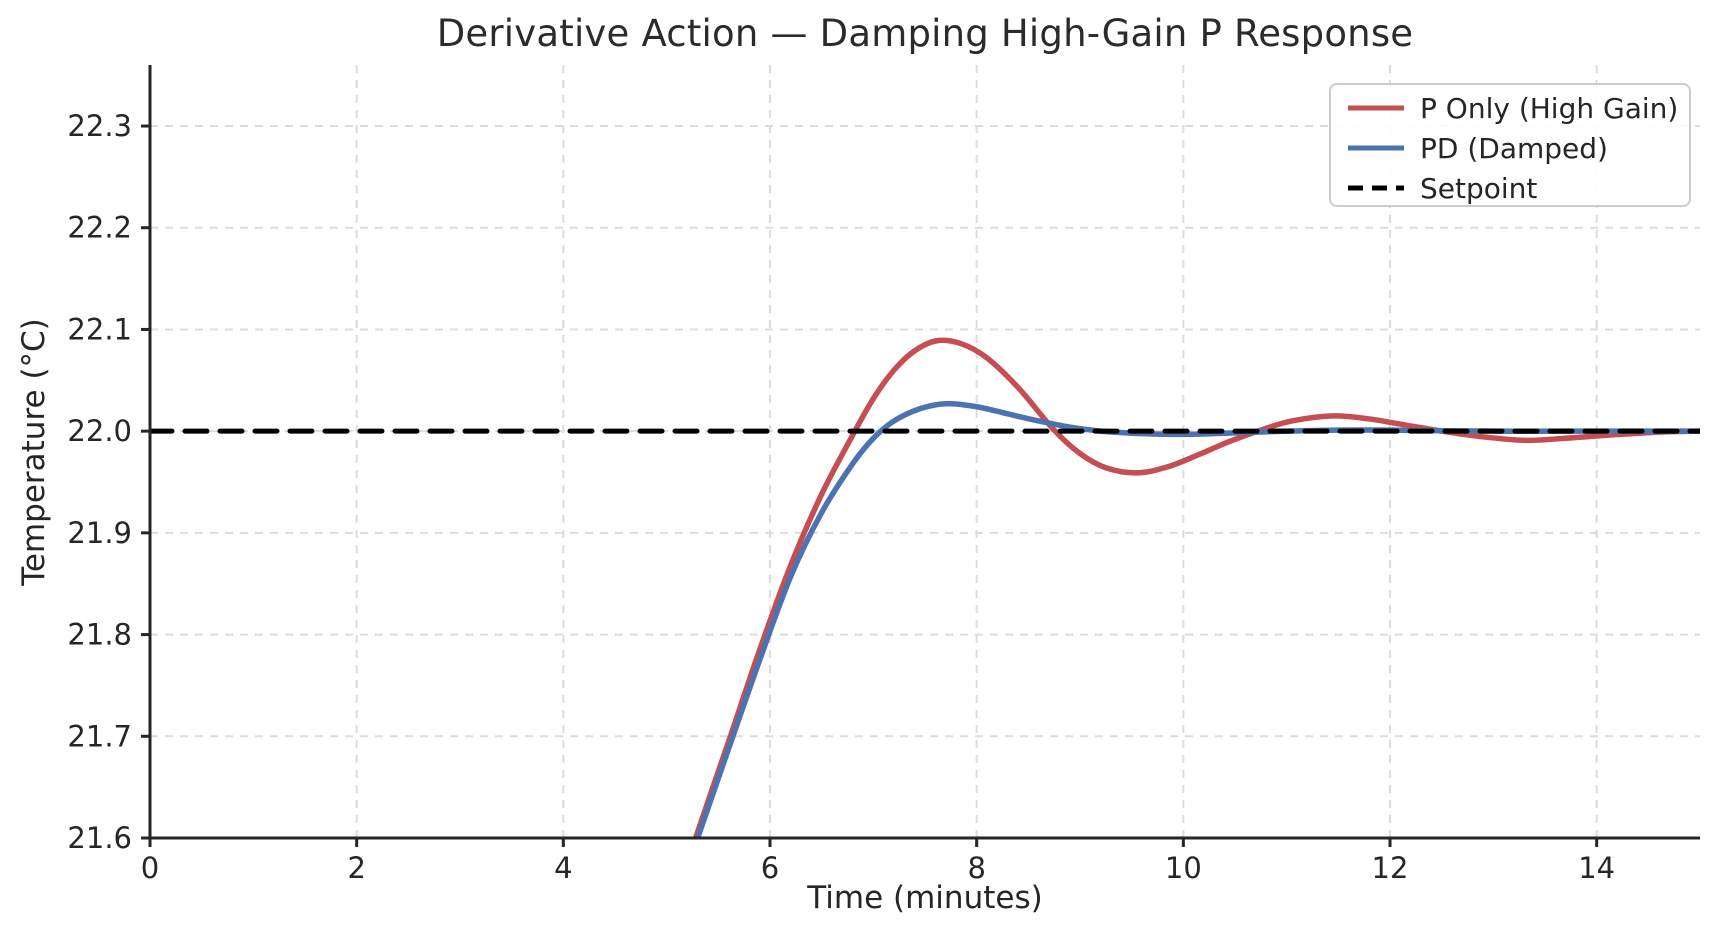  What do you see at coordinates (356, 868) in the screenshot?
I see `x-tick-label: 2` at bounding box center [356, 868].